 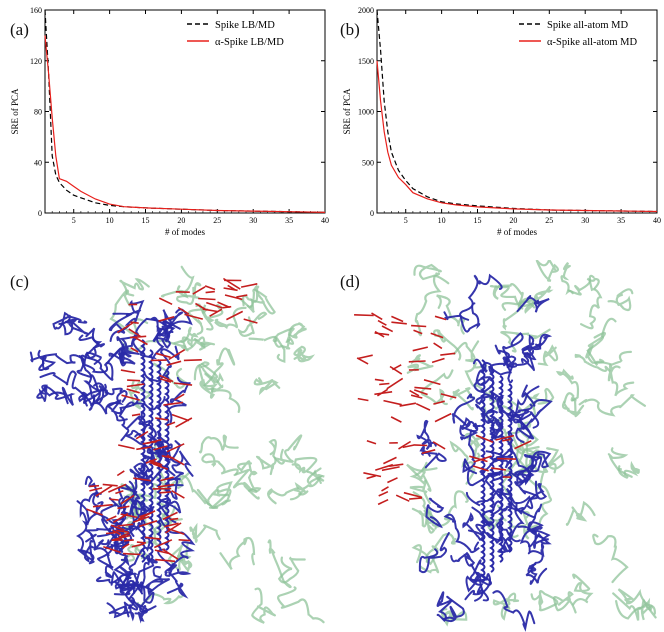 What do you see at coordinates (366, 61) in the screenshot?
I see `y-tick-label: 1500` at bounding box center [366, 61].